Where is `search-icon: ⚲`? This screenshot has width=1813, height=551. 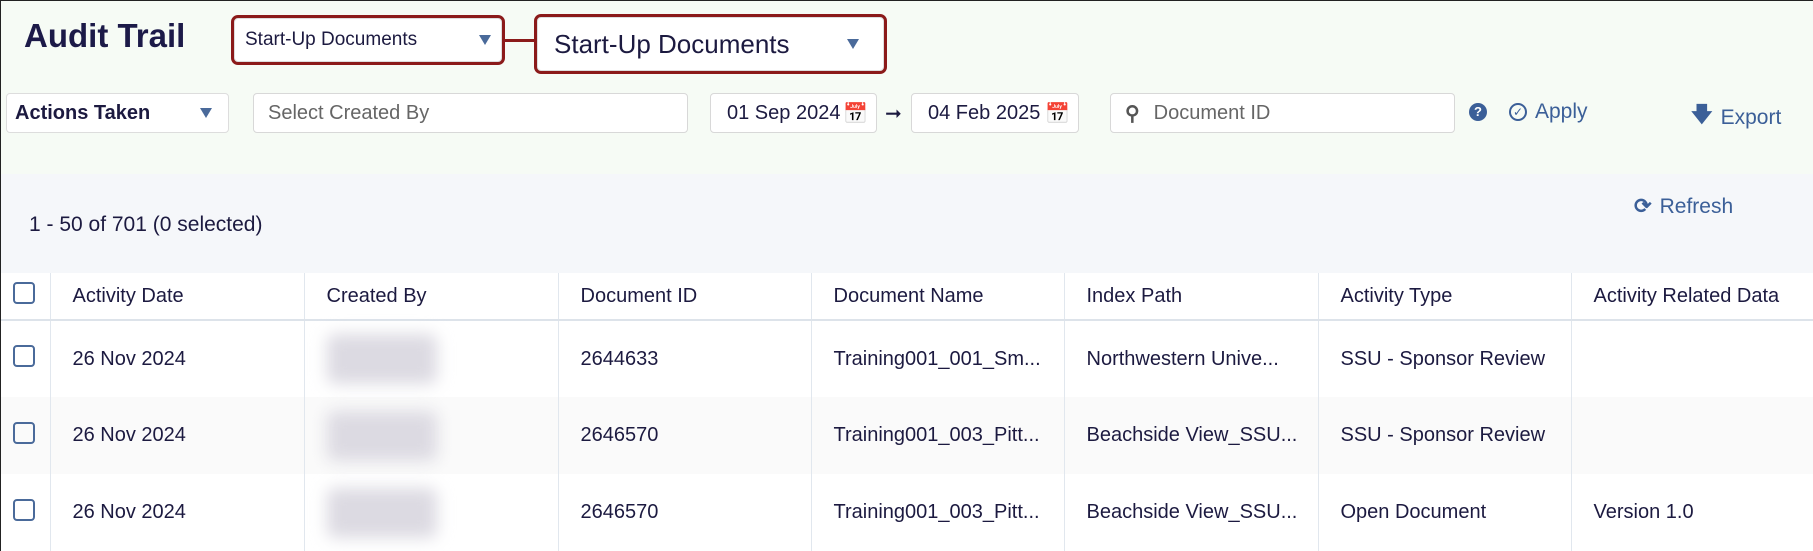 search-icon: ⚲ is located at coordinates (1132, 113).